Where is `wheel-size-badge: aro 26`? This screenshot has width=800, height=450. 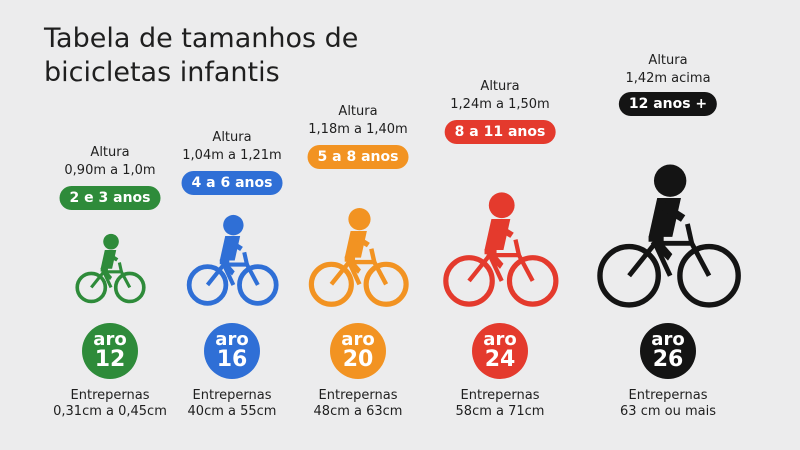
wheel-size-badge: aro 26 is located at coordinates (668, 351).